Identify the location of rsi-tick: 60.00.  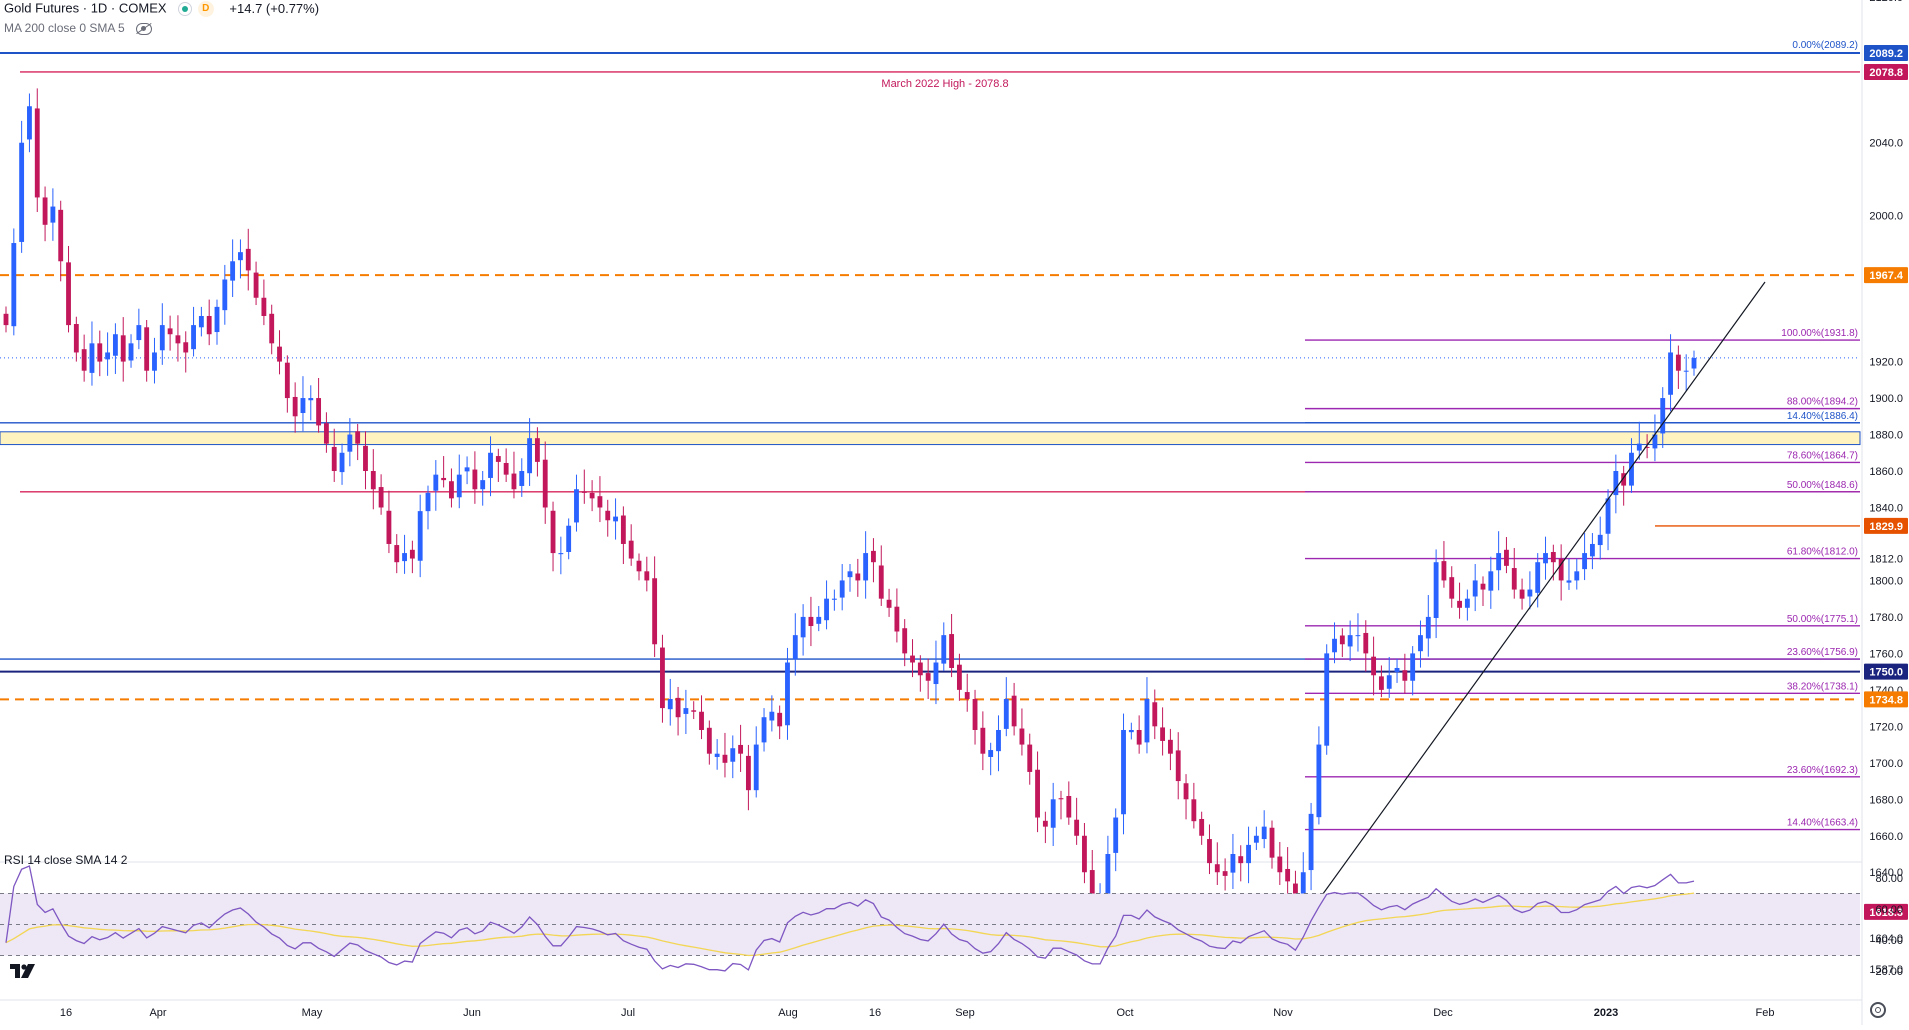
(1889, 910).